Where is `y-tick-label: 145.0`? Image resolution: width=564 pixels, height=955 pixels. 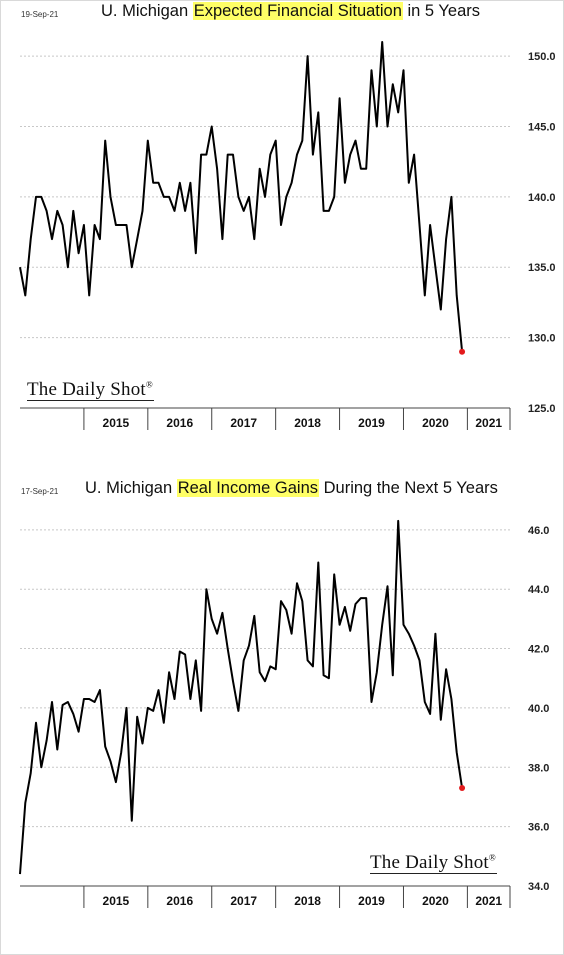
y-tick-label: 145.0 is located at coordinates (542, 127).